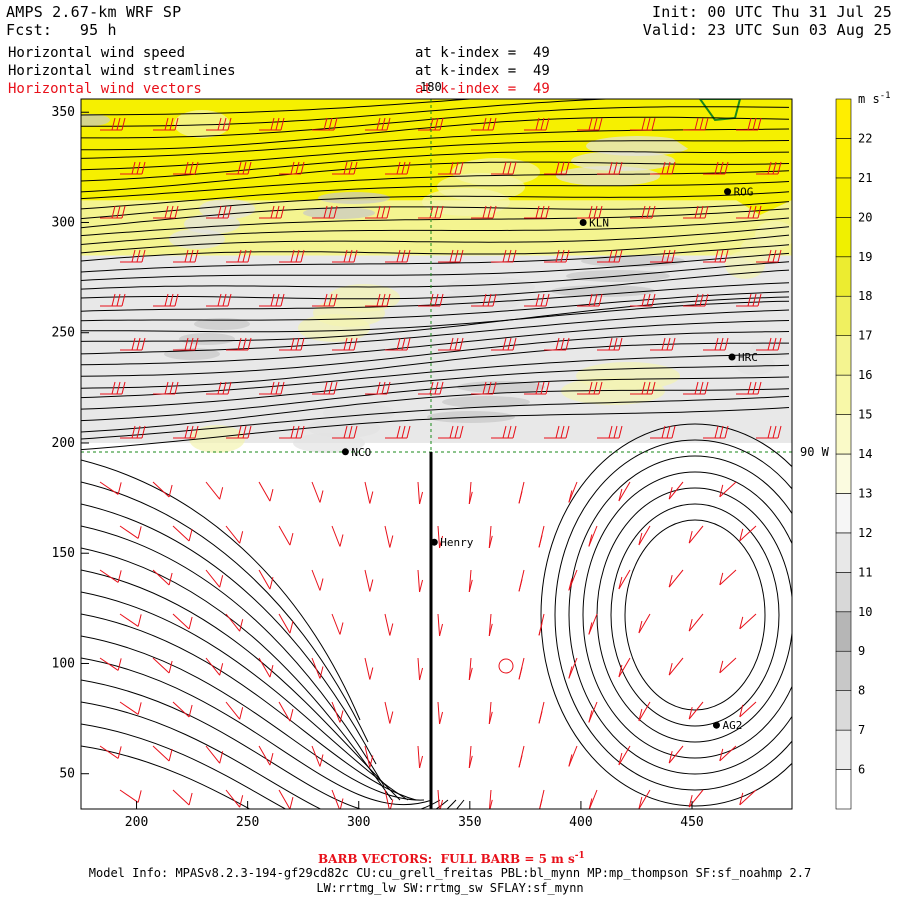 The image size is (900, 900). Describe the element at coordinates (247, 822) in the screenshot. I see `x-tick-label: 250` at that location.